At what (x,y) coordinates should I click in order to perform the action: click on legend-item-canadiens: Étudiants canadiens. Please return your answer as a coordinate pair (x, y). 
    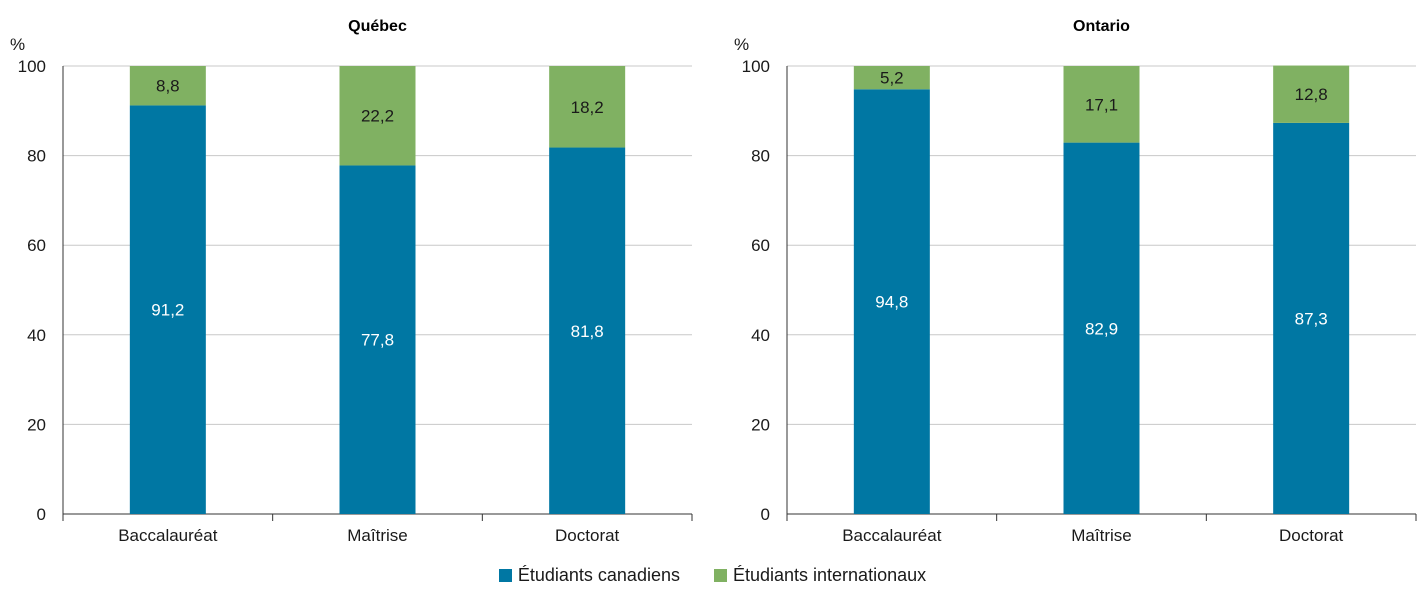
    Looking at the image, I should click on (589, 575).